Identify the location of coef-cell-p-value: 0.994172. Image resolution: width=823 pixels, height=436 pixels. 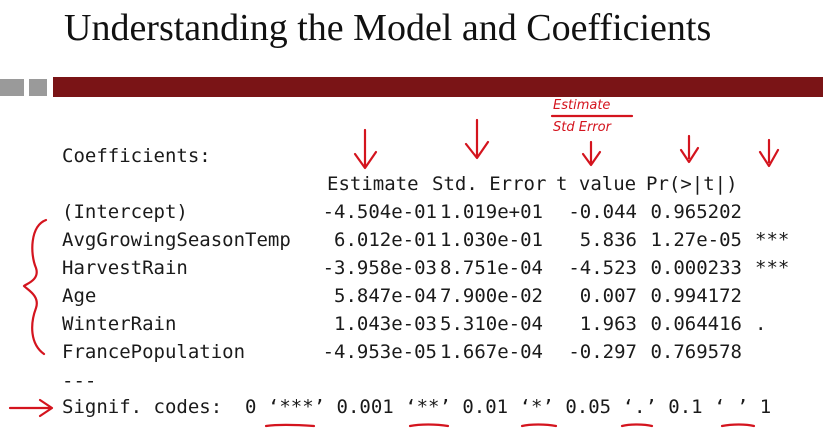
(696, 296).